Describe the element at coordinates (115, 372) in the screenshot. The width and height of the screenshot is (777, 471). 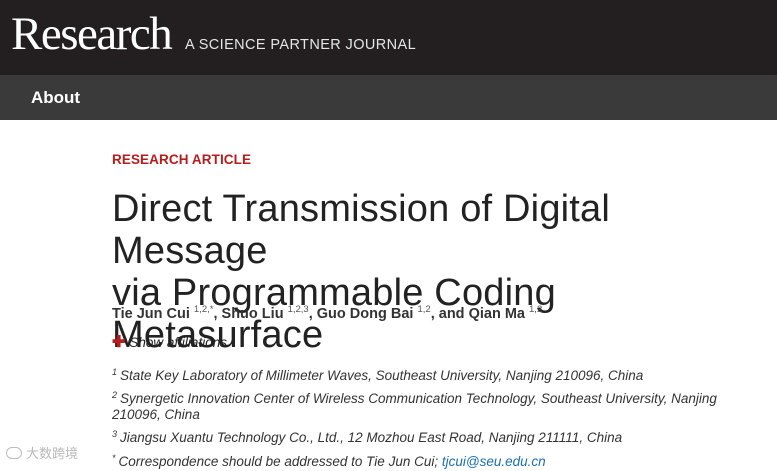
I see `affiliation-number: 1` at that location.